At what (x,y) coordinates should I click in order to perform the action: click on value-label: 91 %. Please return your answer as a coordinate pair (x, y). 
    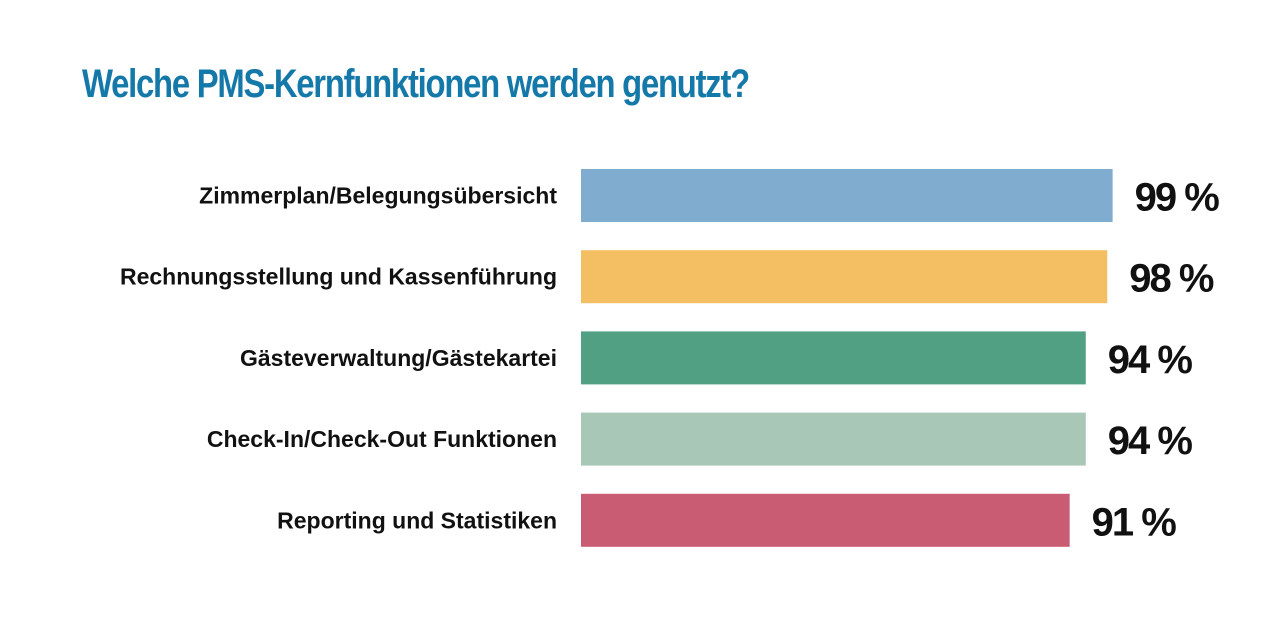
    Looking at the image, I should click on (1134, 522).